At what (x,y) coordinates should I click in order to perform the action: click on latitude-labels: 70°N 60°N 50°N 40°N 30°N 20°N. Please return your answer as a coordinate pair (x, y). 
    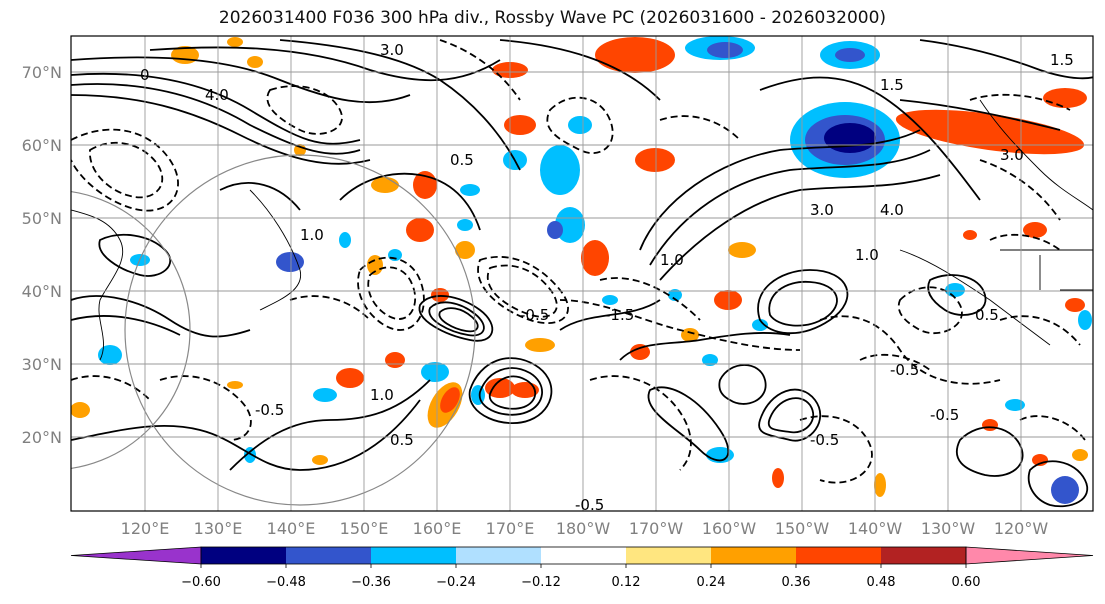
    Looking at the image, I should click on (42, 255).